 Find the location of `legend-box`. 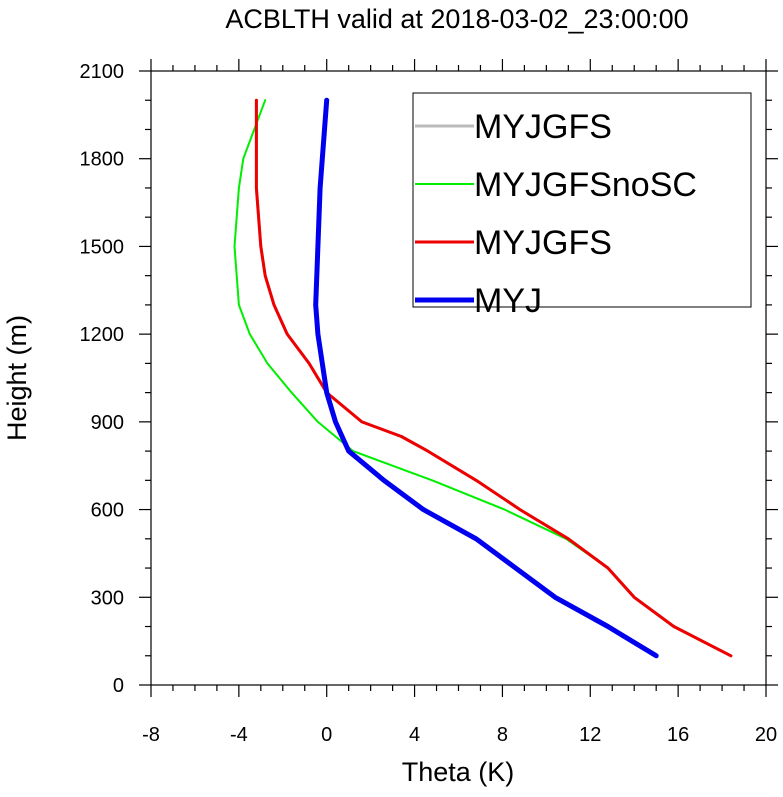

legend-box is located at coordinates (582, 200).